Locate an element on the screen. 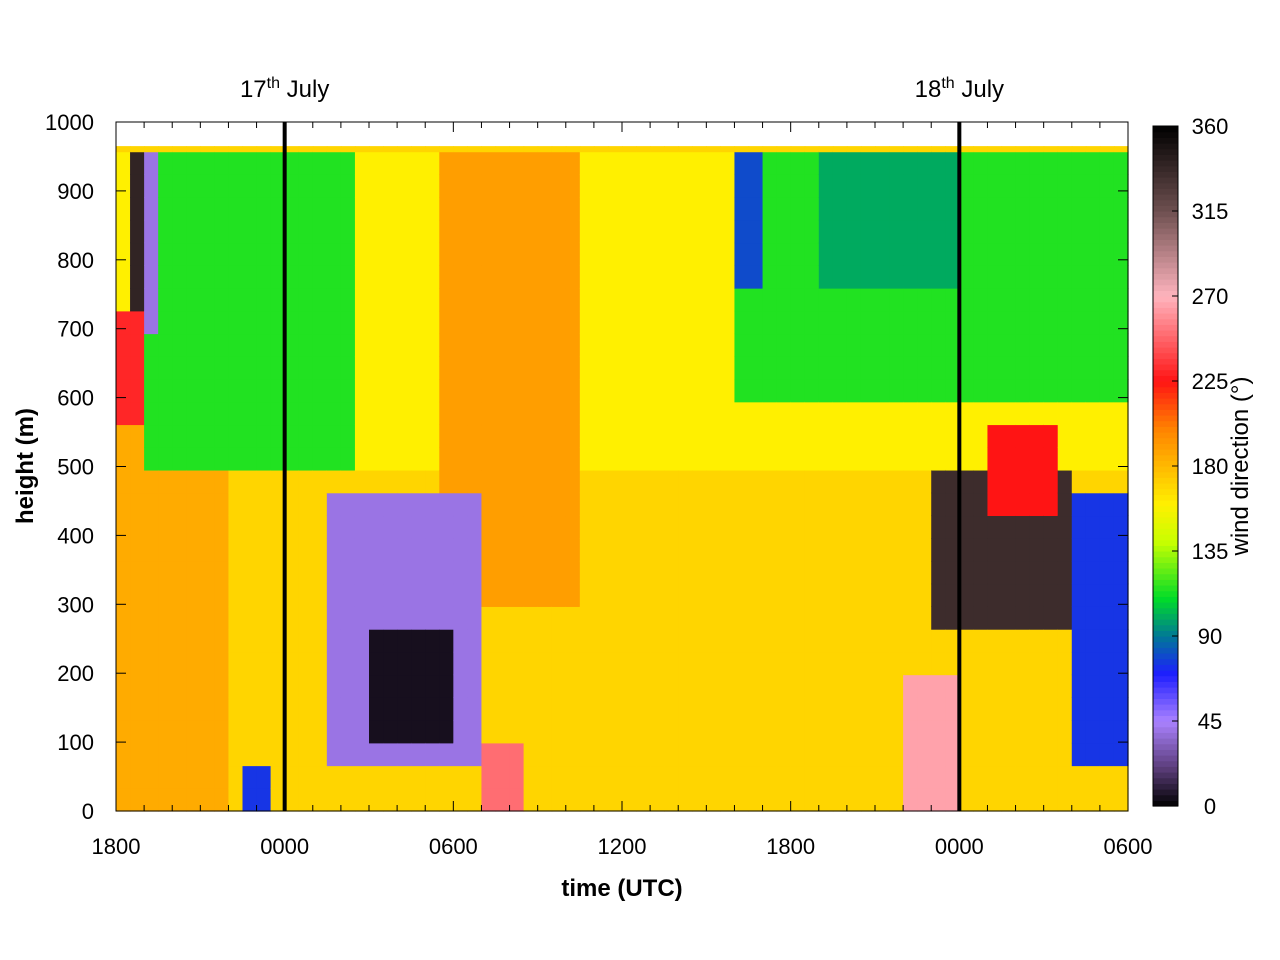  annotations: 17th July 18th July is located at coordinates (622, 89).